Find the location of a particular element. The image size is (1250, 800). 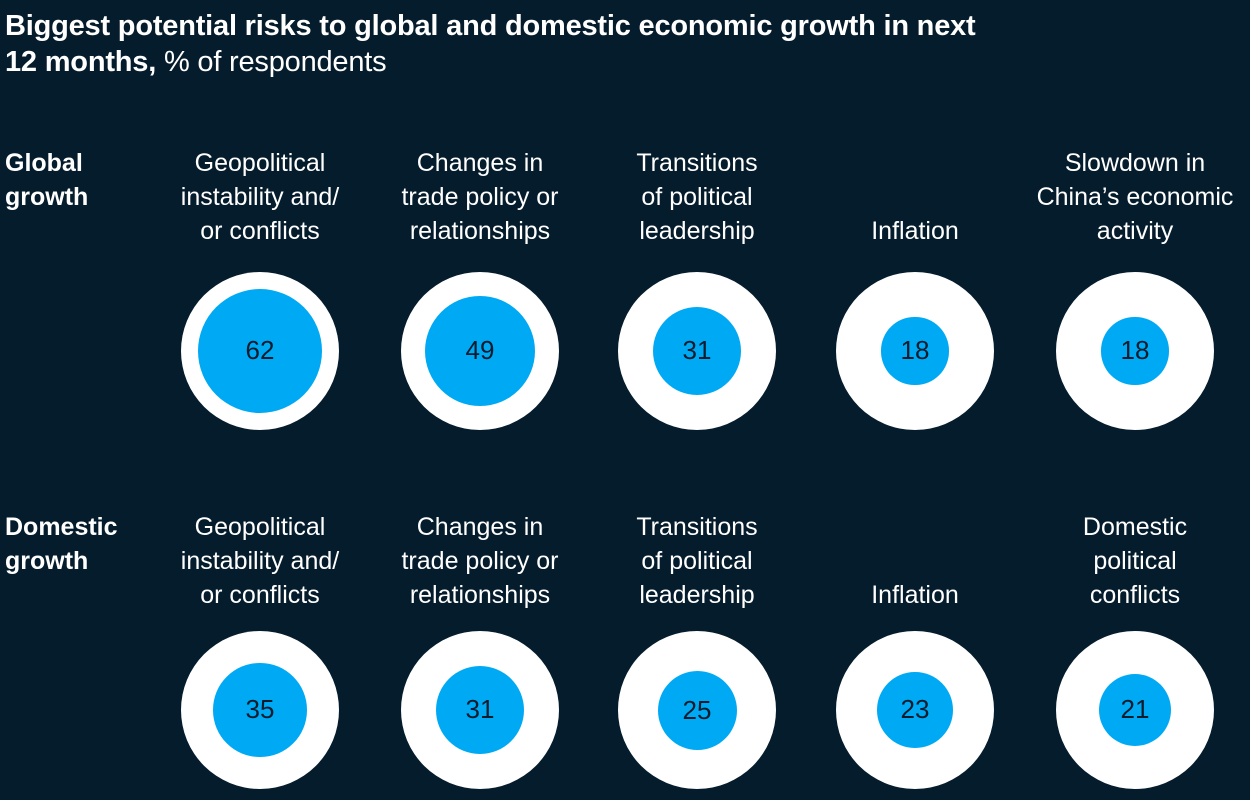

bubble-value: 23 is located at coordinates (915, 710).